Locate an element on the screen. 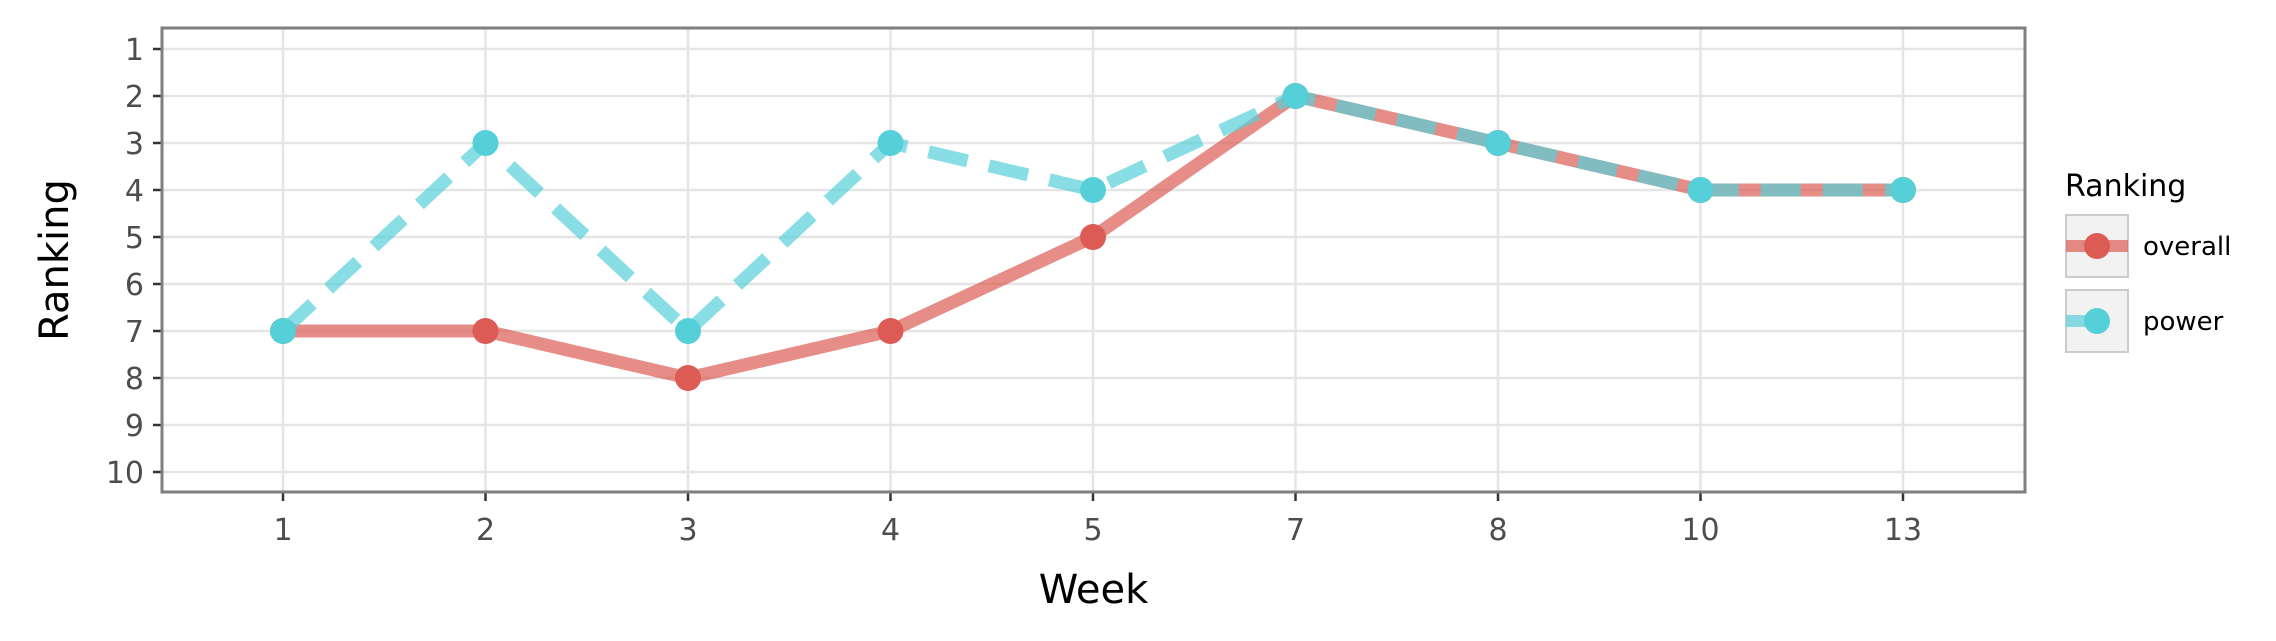 This screenshot has height=641, width=2276. legend-item-overall: overall is located at coordinates (2148, 246).